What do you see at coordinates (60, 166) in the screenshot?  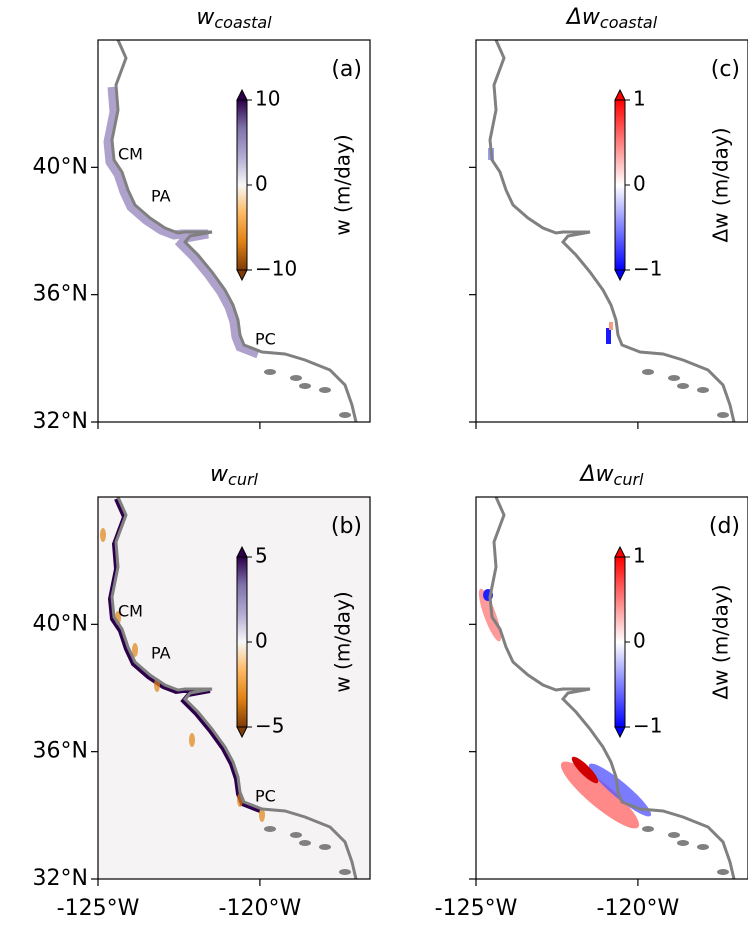 I see `y-tick-label: 40°N` at bounding box center [60, 166].